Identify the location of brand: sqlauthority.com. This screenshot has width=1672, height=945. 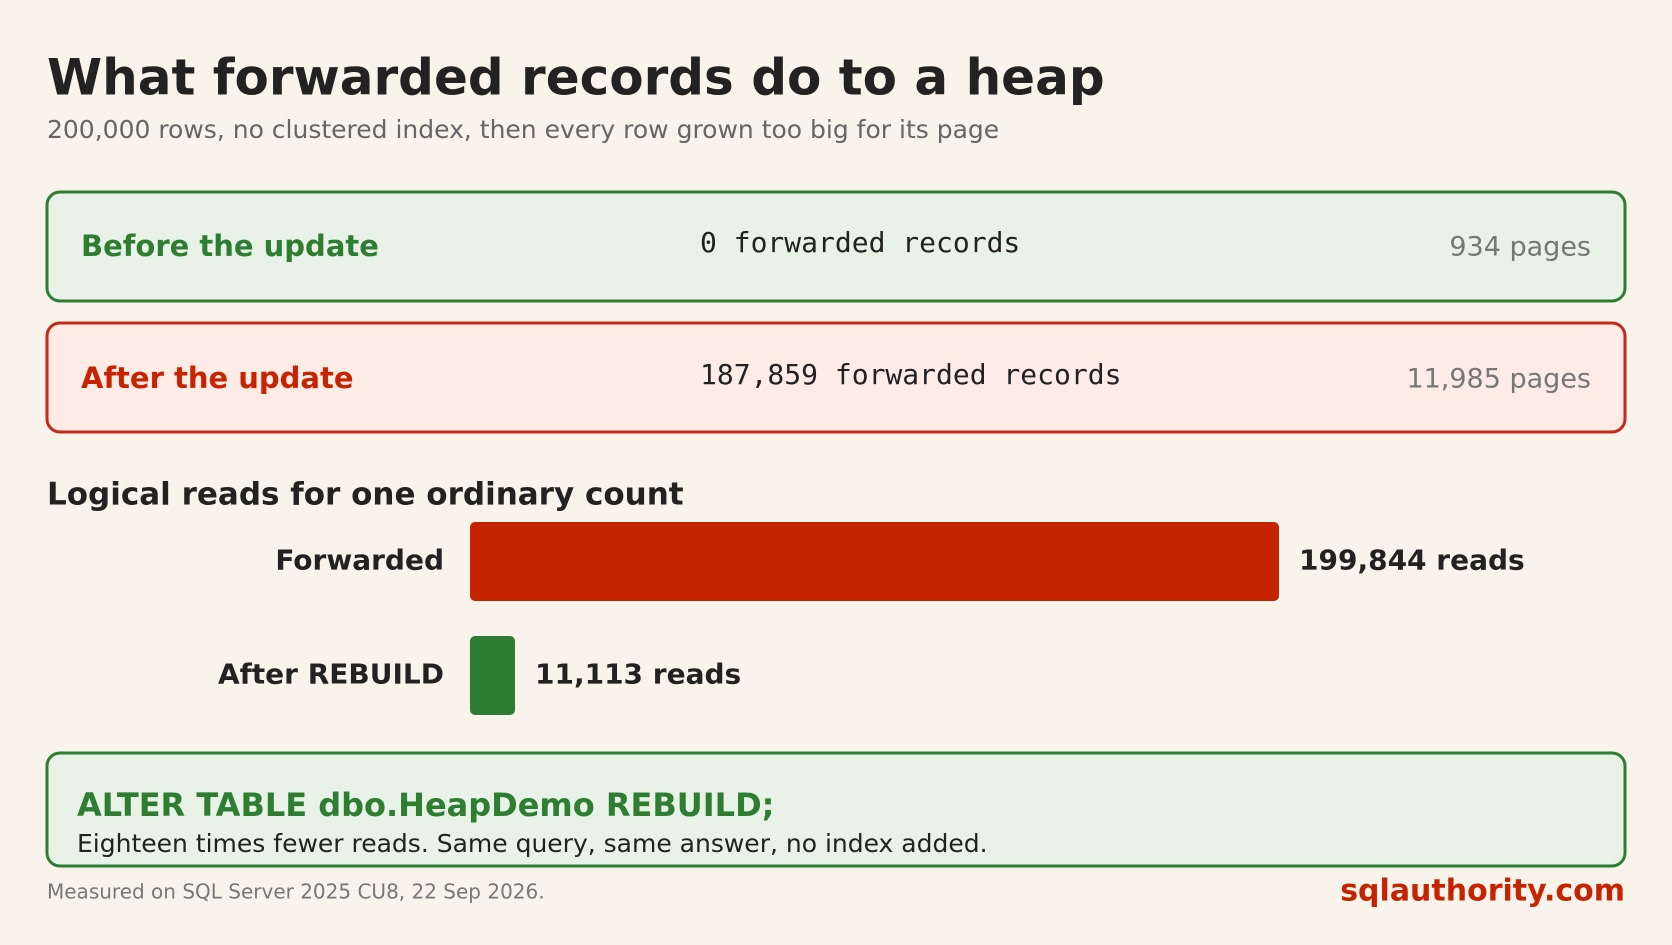
(1482, 891).